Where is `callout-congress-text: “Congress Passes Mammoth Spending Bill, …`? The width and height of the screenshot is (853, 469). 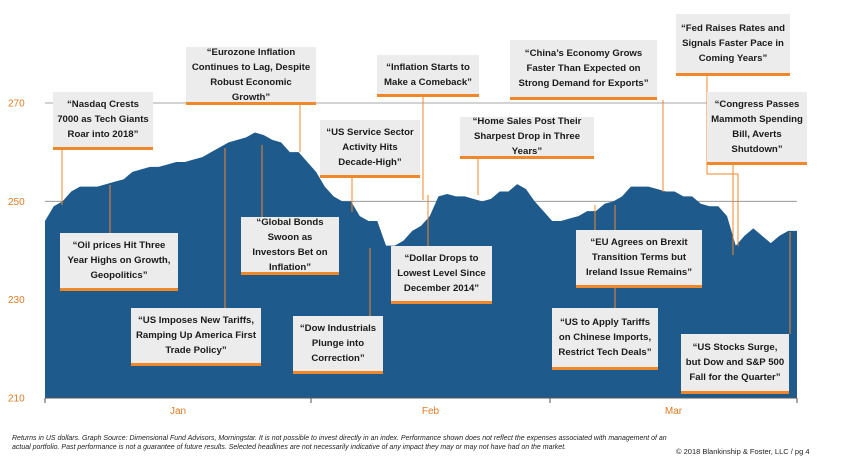 callout-congress-text: “Congress Passes Mammoth Spending Bill, … is located at coordinates (757, 127).